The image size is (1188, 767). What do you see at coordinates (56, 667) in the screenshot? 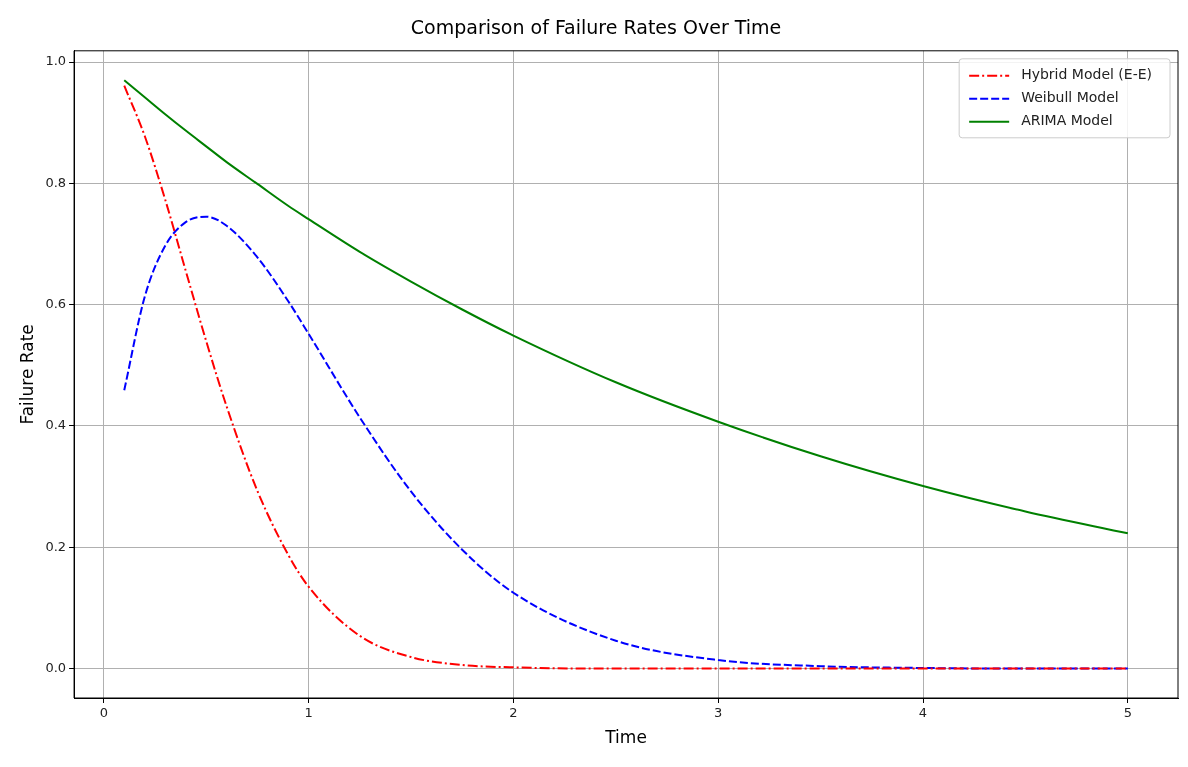
I see `y-tick-label: 0.0` at bounding box center [56, 667].